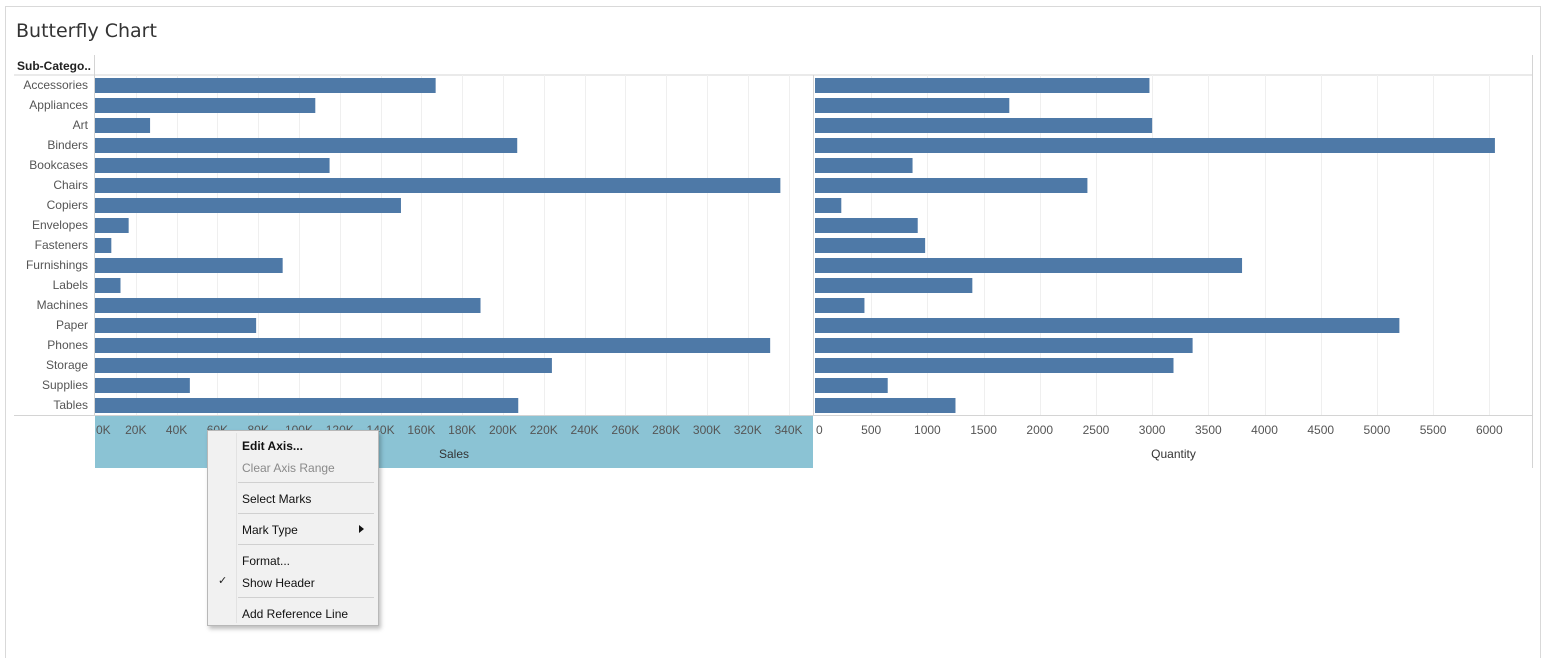 The image size is (1547, 658). Describe the element at coordinates (625, 430) in the screenshot. I see `x-tick-label: 260K` at that location.